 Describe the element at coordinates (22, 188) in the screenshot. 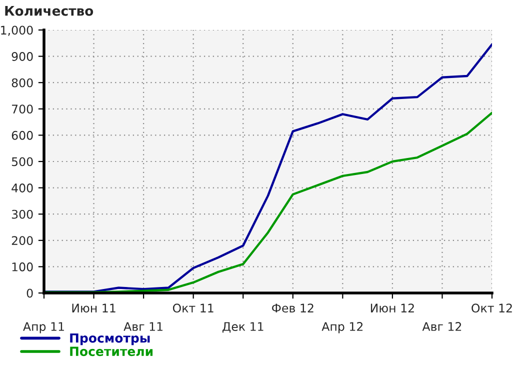

I see `y-tick-label: 400` at that location.